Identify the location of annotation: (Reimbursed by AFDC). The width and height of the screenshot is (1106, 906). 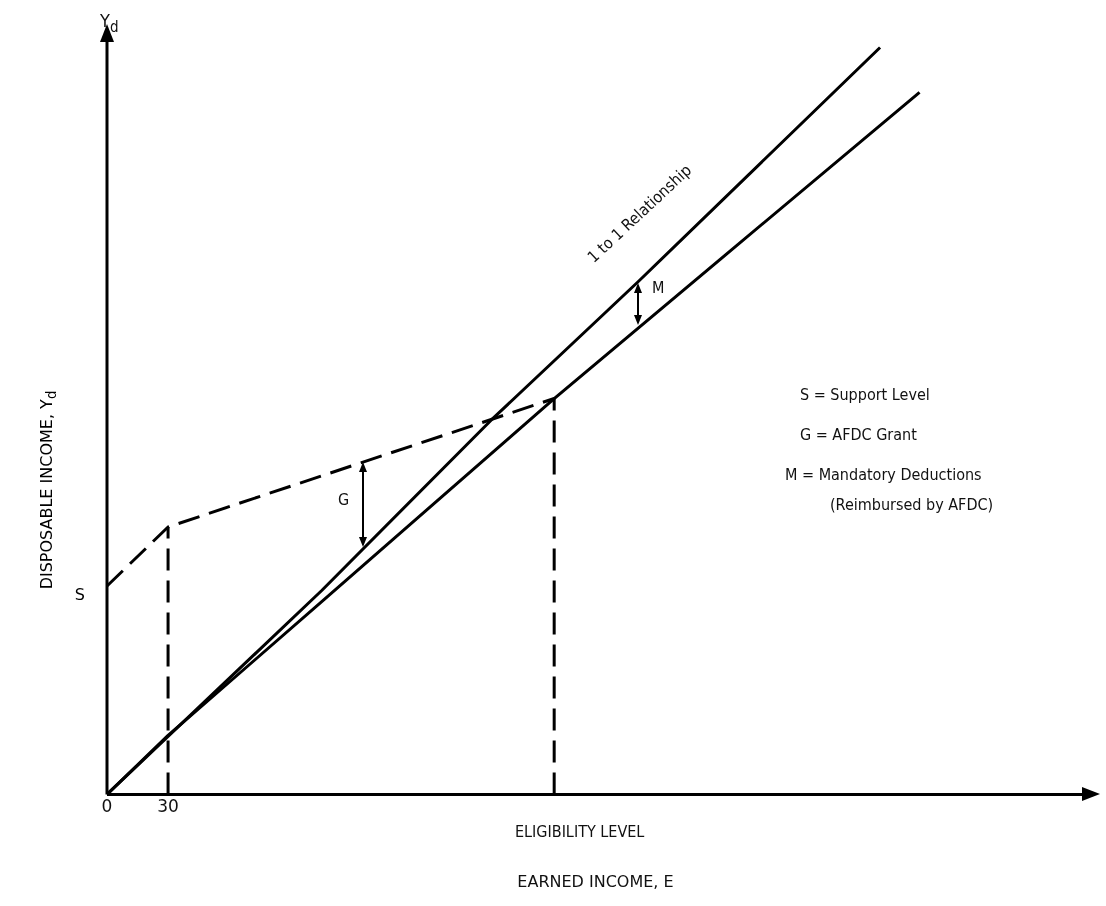
(912, 504).